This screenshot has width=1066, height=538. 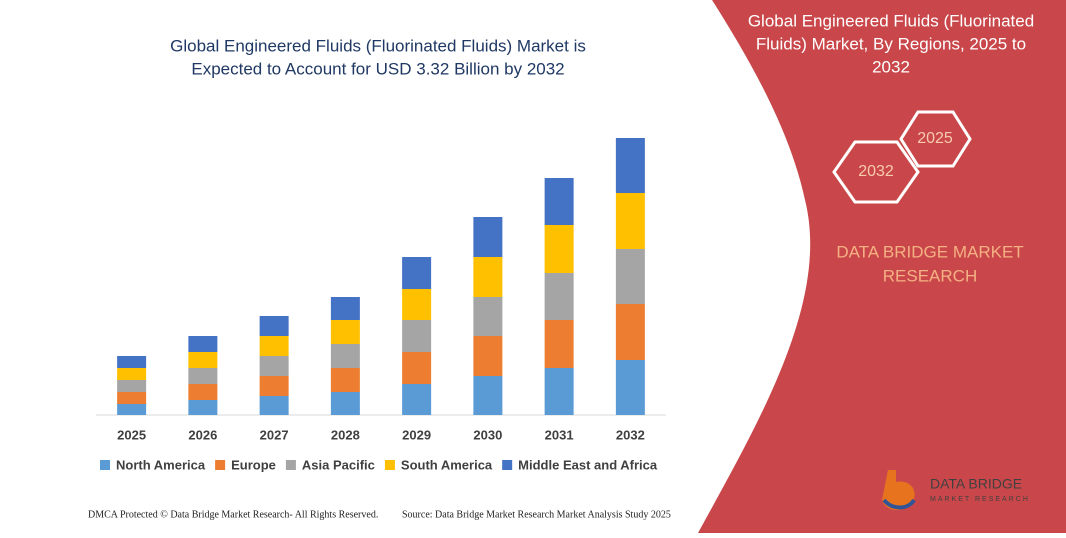 I want to click on hexagon-label: 2025, so click(x=935, y=138).